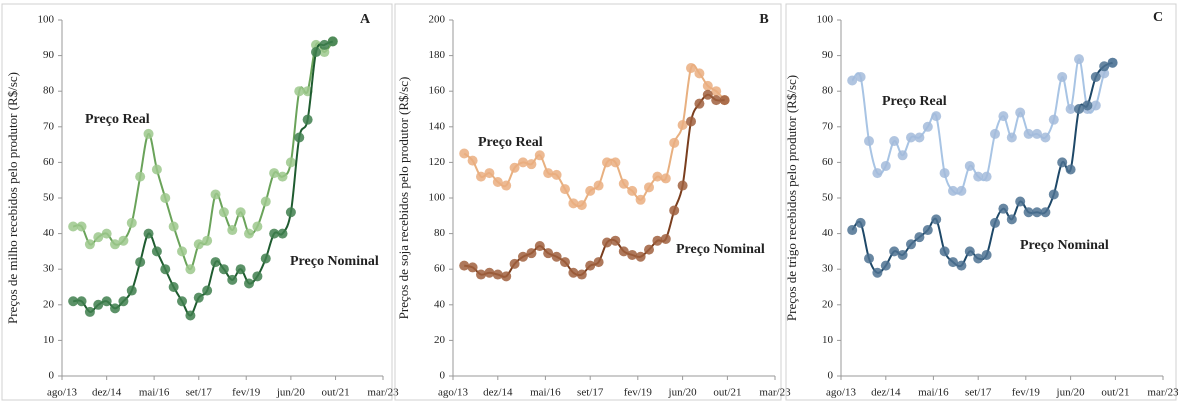 The image size is (1178, 401). Describe the element at coordinates (1162, 393) in the screenshot. I see `x-tick-label: mar/23` at that location.